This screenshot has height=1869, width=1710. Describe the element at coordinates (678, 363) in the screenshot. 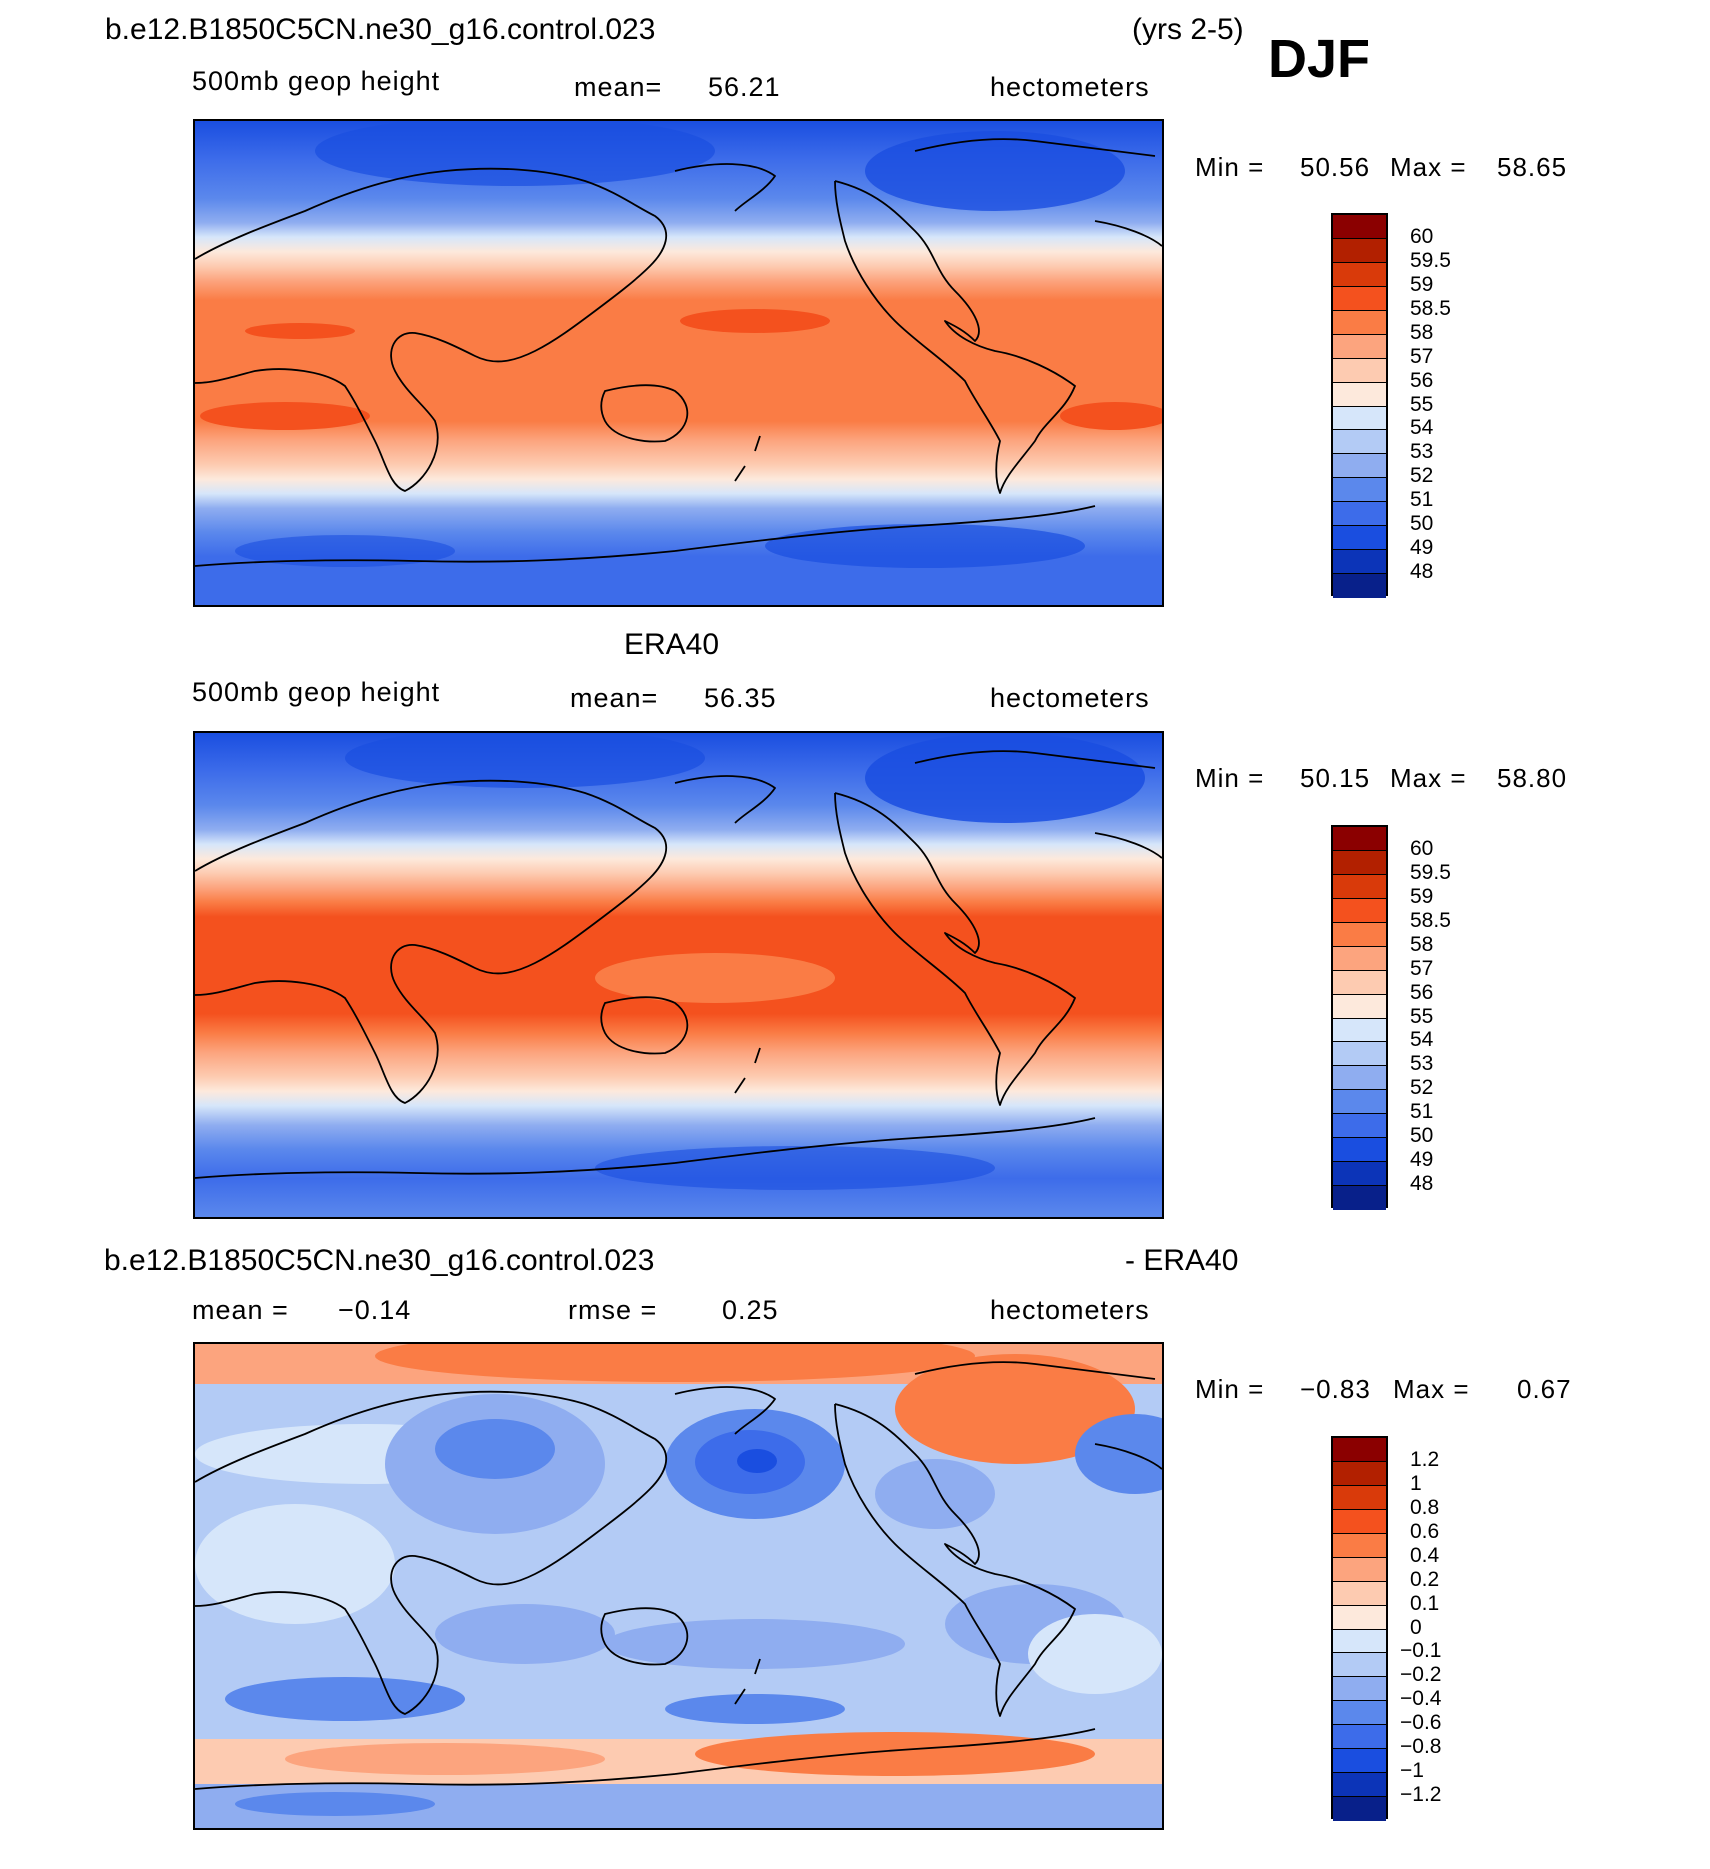

I see `panel-1-map` at that location.